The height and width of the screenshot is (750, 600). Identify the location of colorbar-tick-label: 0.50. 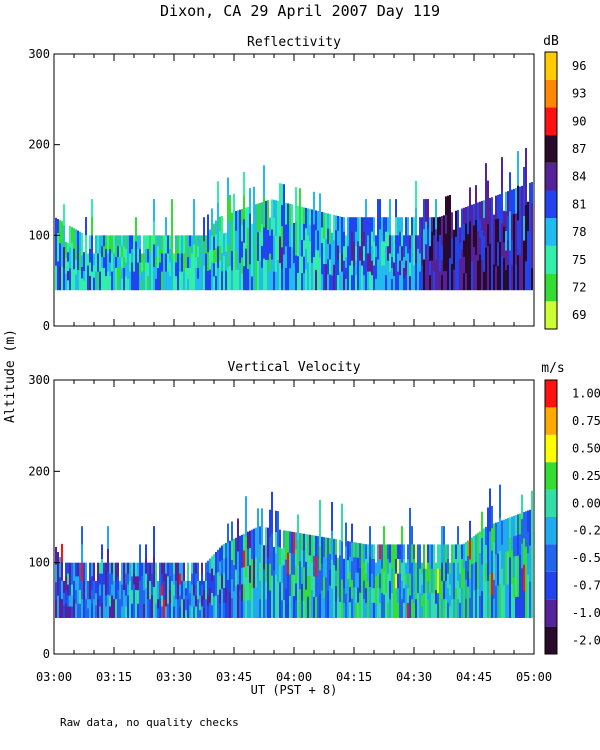
(586, 449).